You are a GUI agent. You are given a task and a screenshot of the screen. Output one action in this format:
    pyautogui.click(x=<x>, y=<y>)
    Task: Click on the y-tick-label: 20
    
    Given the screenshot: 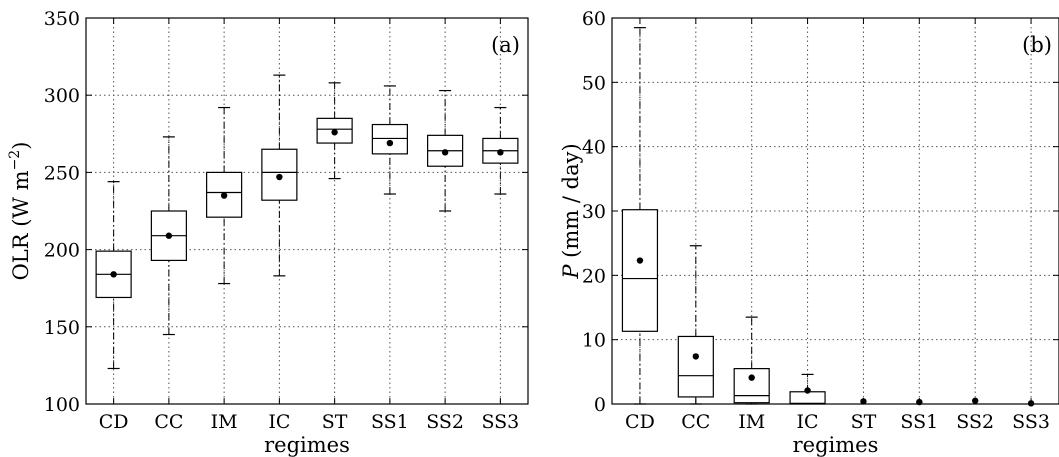 What is the action you would take?
    pyautogui.click(x=594, y=276)
    